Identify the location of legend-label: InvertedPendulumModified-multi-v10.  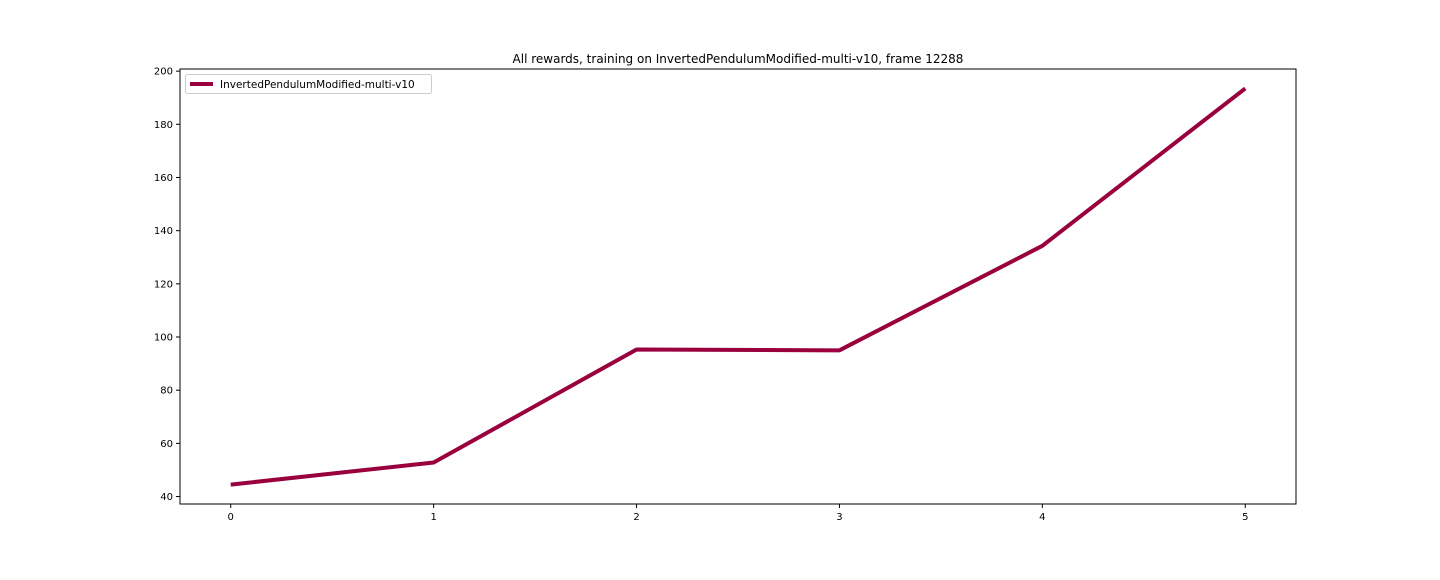
(317, 85).